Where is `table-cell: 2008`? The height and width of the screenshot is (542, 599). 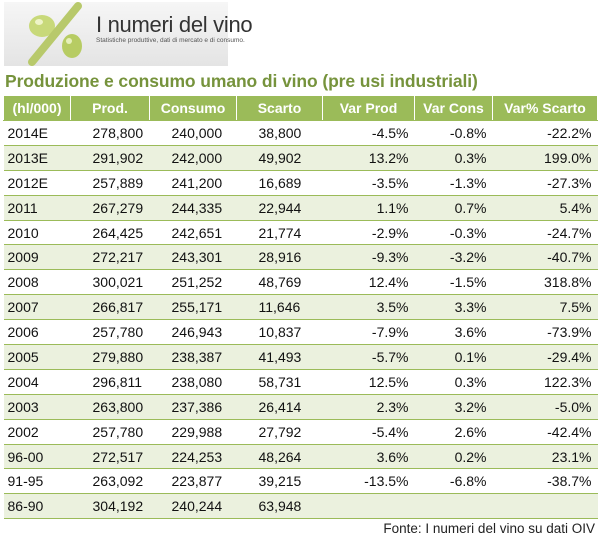 table-cell: 2008 is located at coordinates (37, 282).